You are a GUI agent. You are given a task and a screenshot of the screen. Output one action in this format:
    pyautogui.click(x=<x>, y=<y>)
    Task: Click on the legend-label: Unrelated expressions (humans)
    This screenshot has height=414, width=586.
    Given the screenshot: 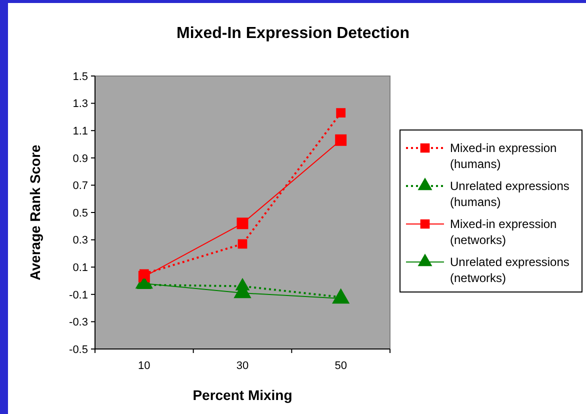 What is the action you would take?
    pyautogui.click(x=510, y=194)
    